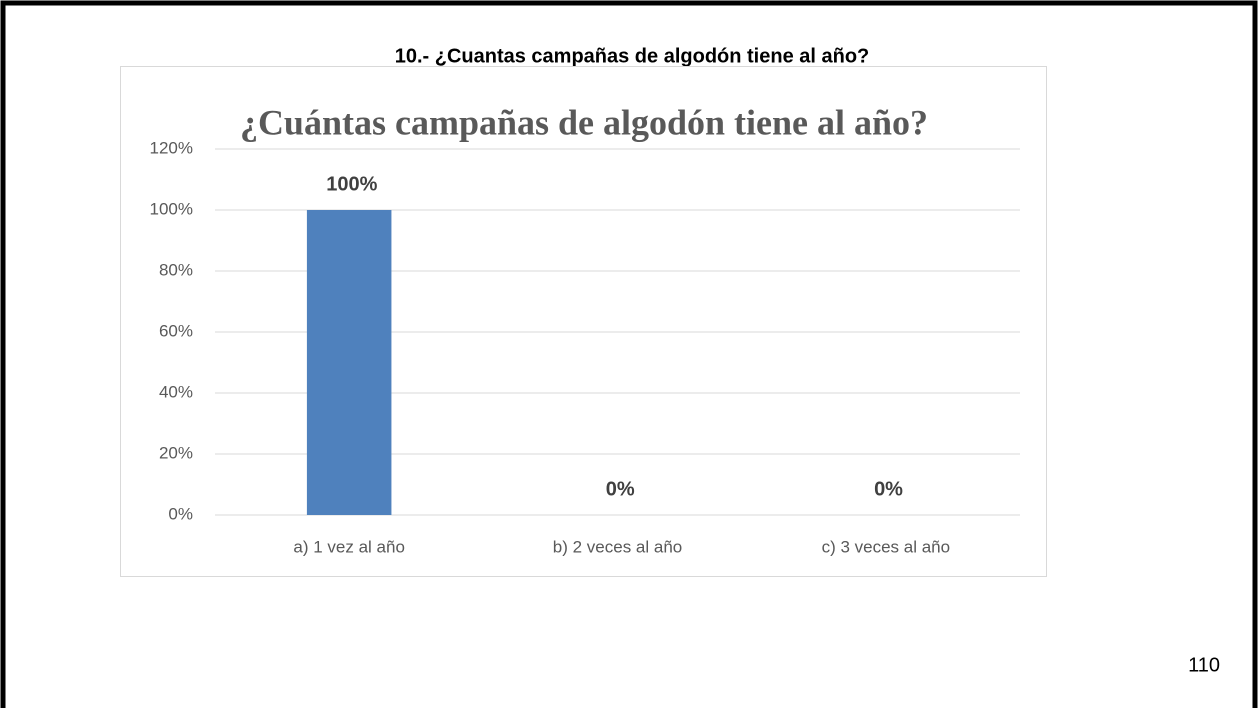 The image size is (1259, 713). What do you see at coordinates (171, 208) in the screenshot?
I see `y-tick-label: 100%` at bounding box center [171, 208].